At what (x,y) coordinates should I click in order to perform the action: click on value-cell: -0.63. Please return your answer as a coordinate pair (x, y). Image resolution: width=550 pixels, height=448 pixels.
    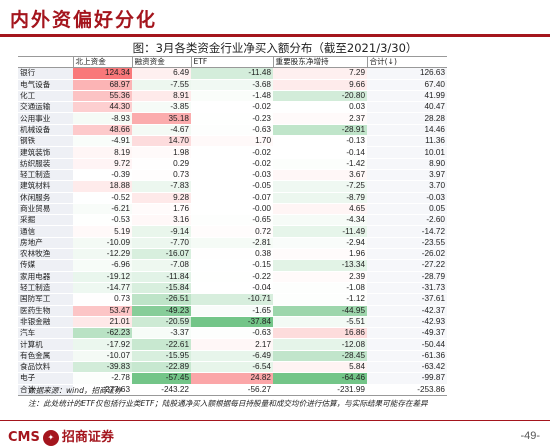
    Looking at the image, I should click on (232, 333).